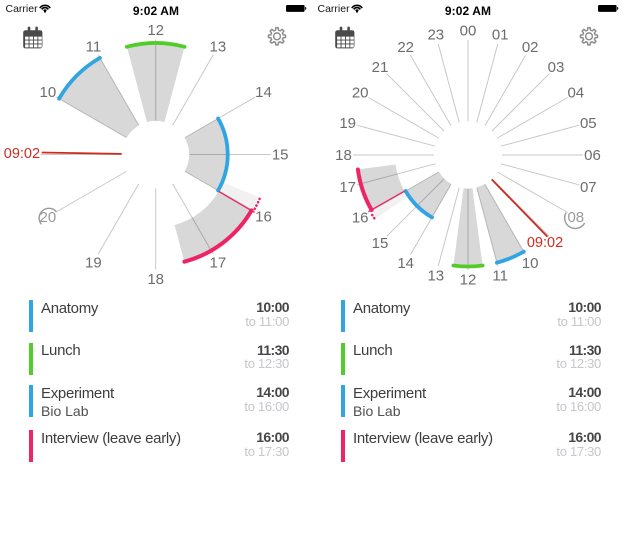  What do you see at coordinates (380, 67) in the screenshot?
I see `svg-text: 21` at bounding box center [380, 67].